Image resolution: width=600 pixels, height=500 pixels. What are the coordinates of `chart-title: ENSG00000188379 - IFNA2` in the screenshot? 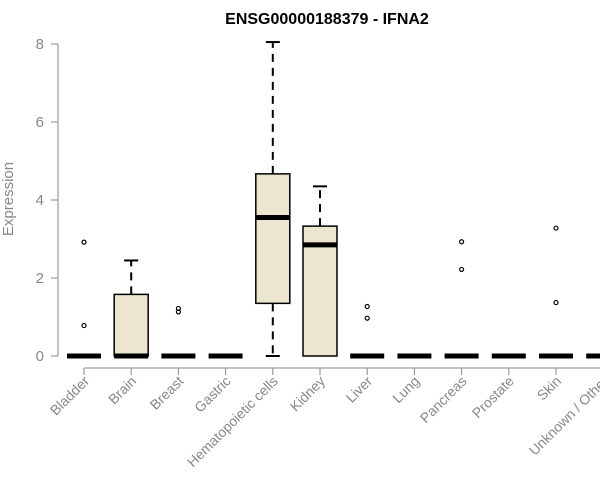 It's located at (327, 19).